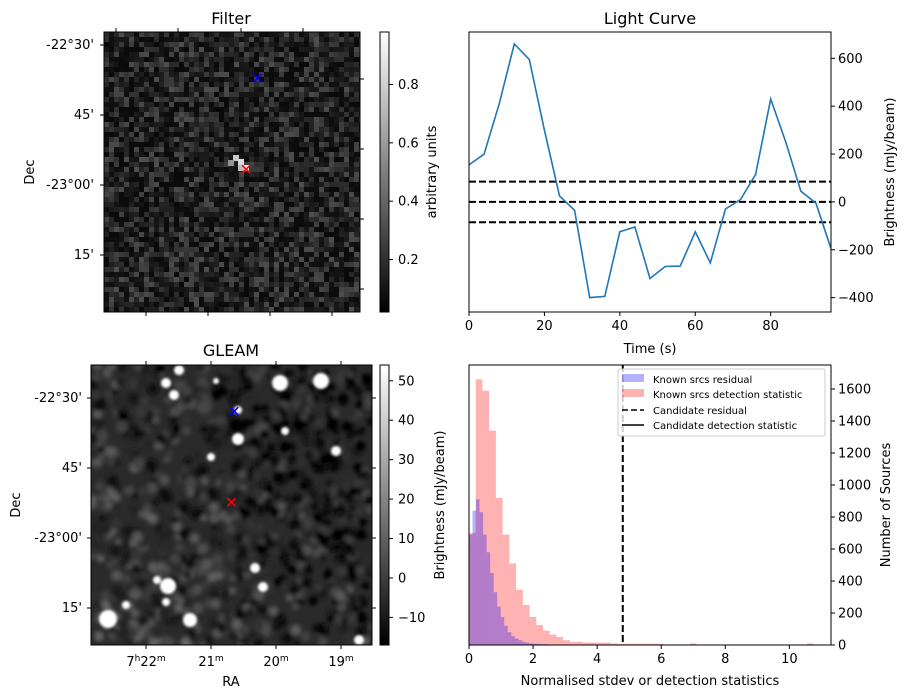 The image size is (907, 699). I want to click on gleam-colorbar-ticks: −10 0 10 20 30 40 50, so click(407, 500).